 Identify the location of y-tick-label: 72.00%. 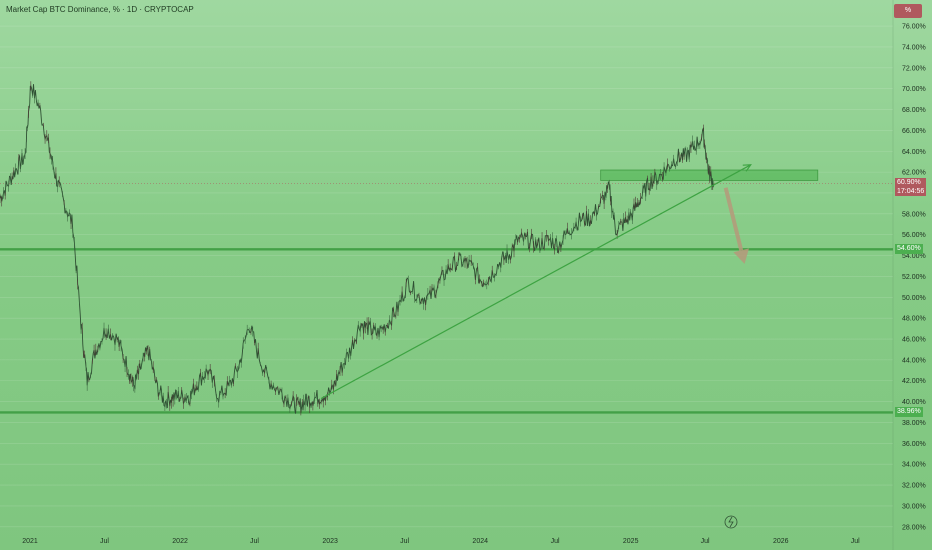
(914, 68).